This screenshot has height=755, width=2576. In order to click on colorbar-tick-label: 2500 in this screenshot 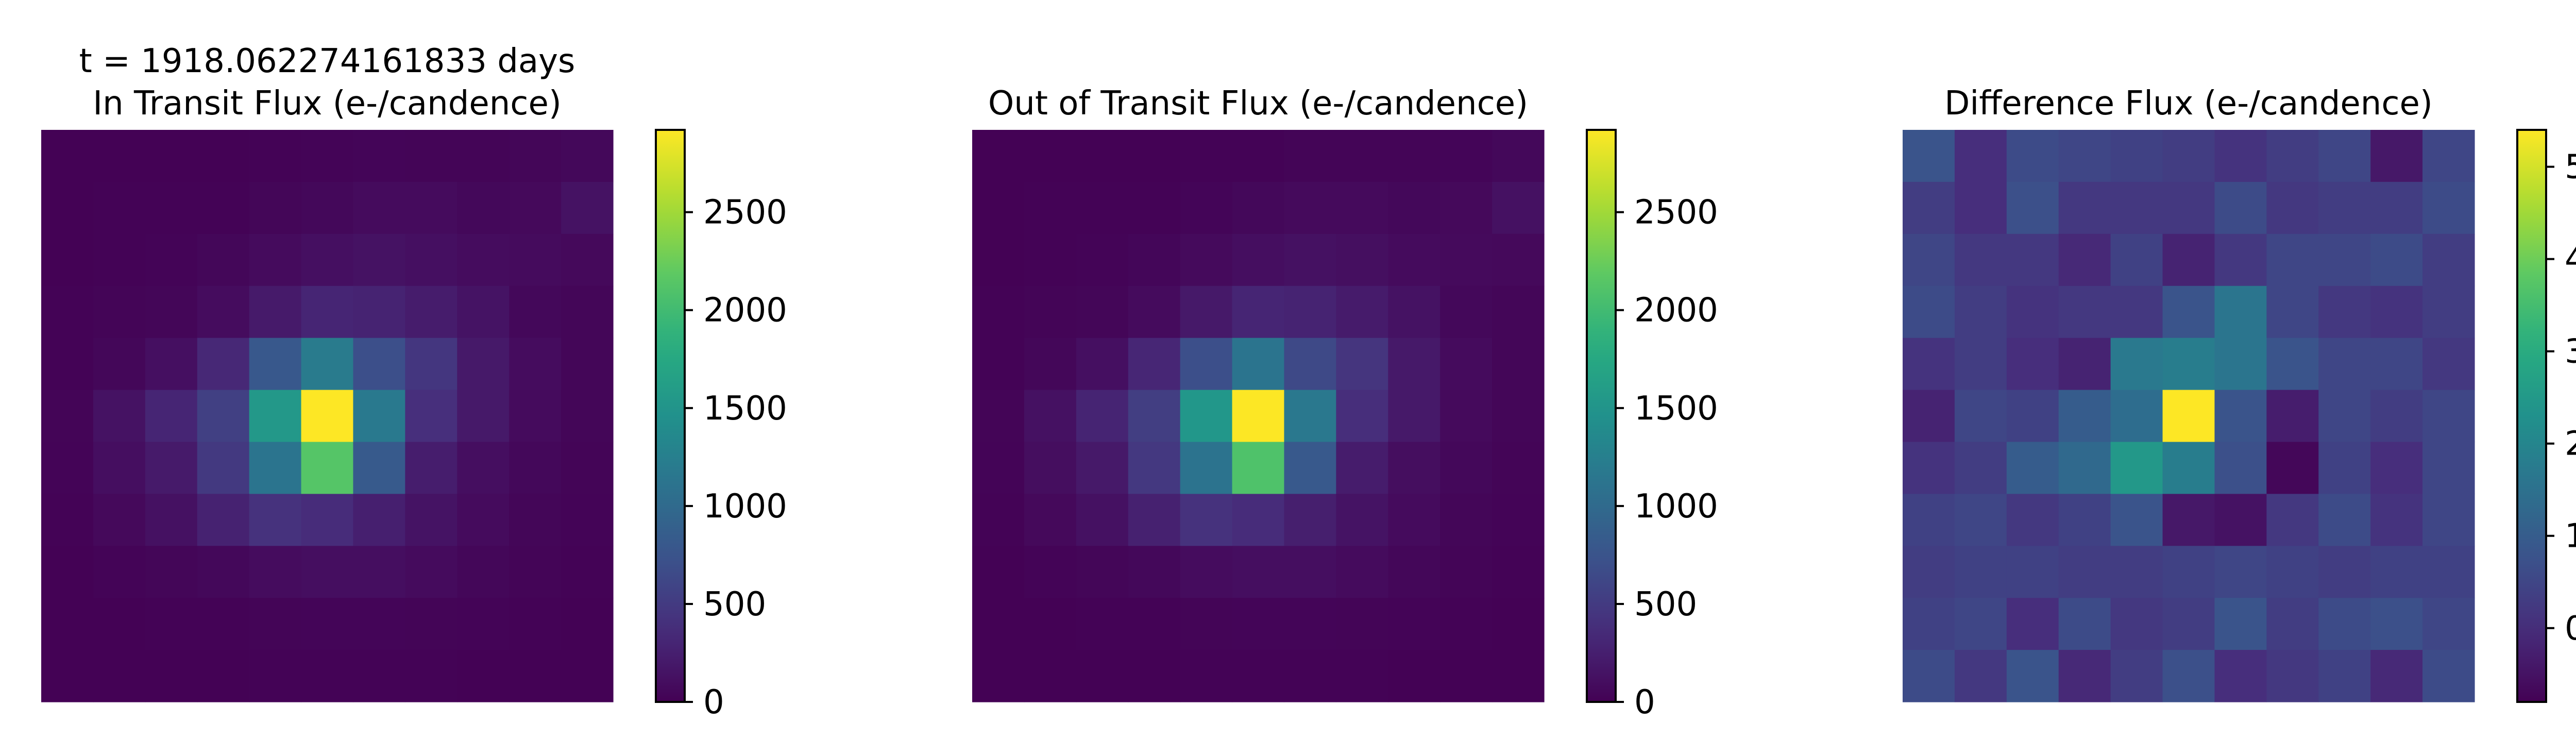, I will do `click(745, 213)`.